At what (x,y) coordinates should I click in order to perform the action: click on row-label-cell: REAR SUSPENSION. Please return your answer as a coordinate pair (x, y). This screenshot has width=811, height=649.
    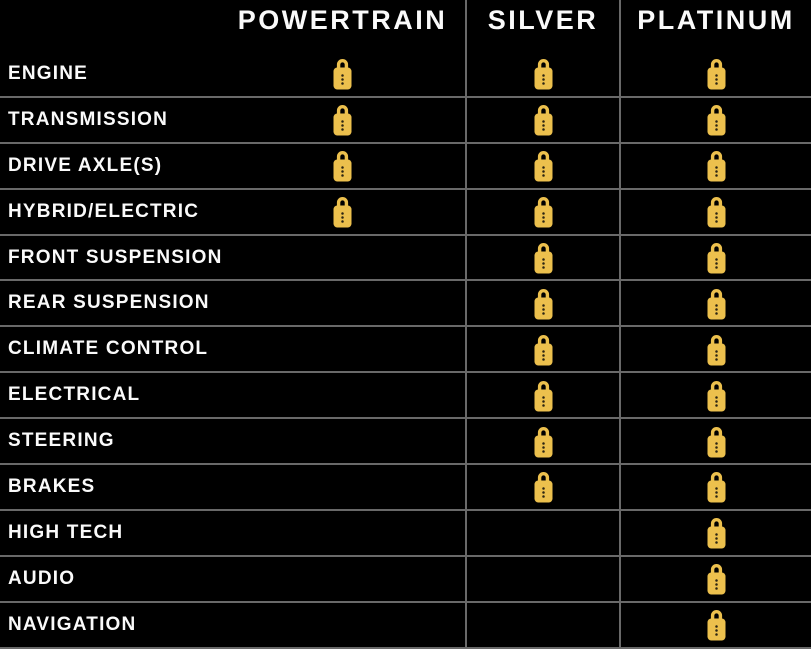
    Looking at the image, I should click on (110, 303).